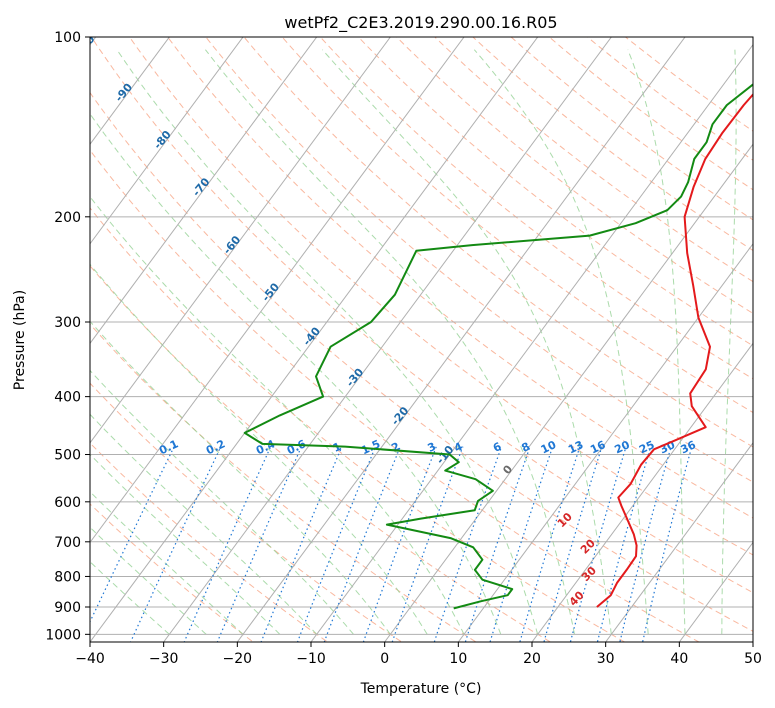 This screenshot has height=708, width=775. I want to click on x-tick-label: 10, so click(458, 659).